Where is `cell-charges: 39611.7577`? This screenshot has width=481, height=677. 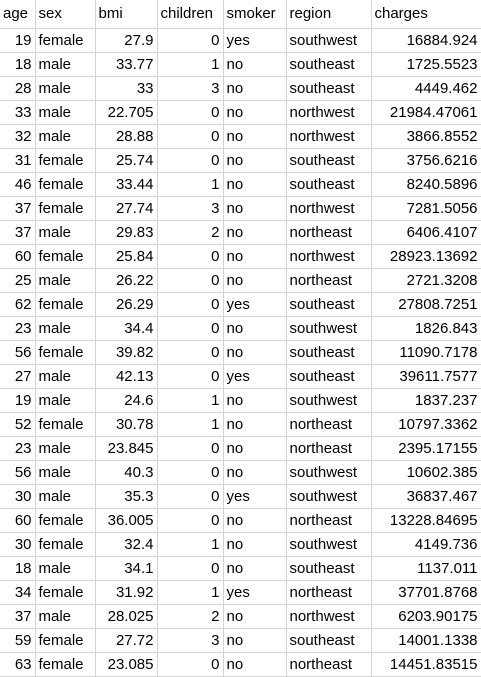 cell-charges: 39611.7577 is located at coordinates (426, 376).